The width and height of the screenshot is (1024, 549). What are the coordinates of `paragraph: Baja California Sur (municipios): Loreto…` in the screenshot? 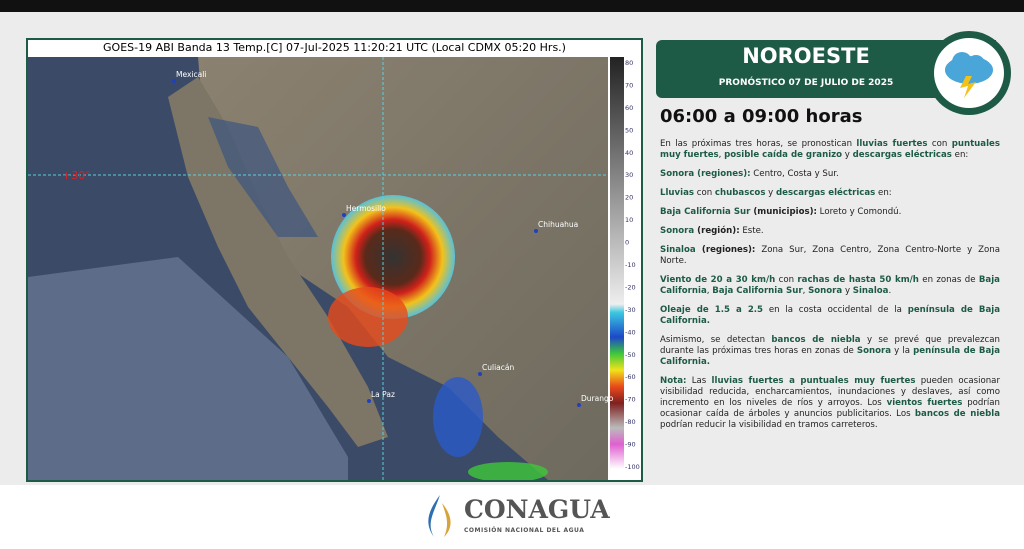 It's located at (830, 212).